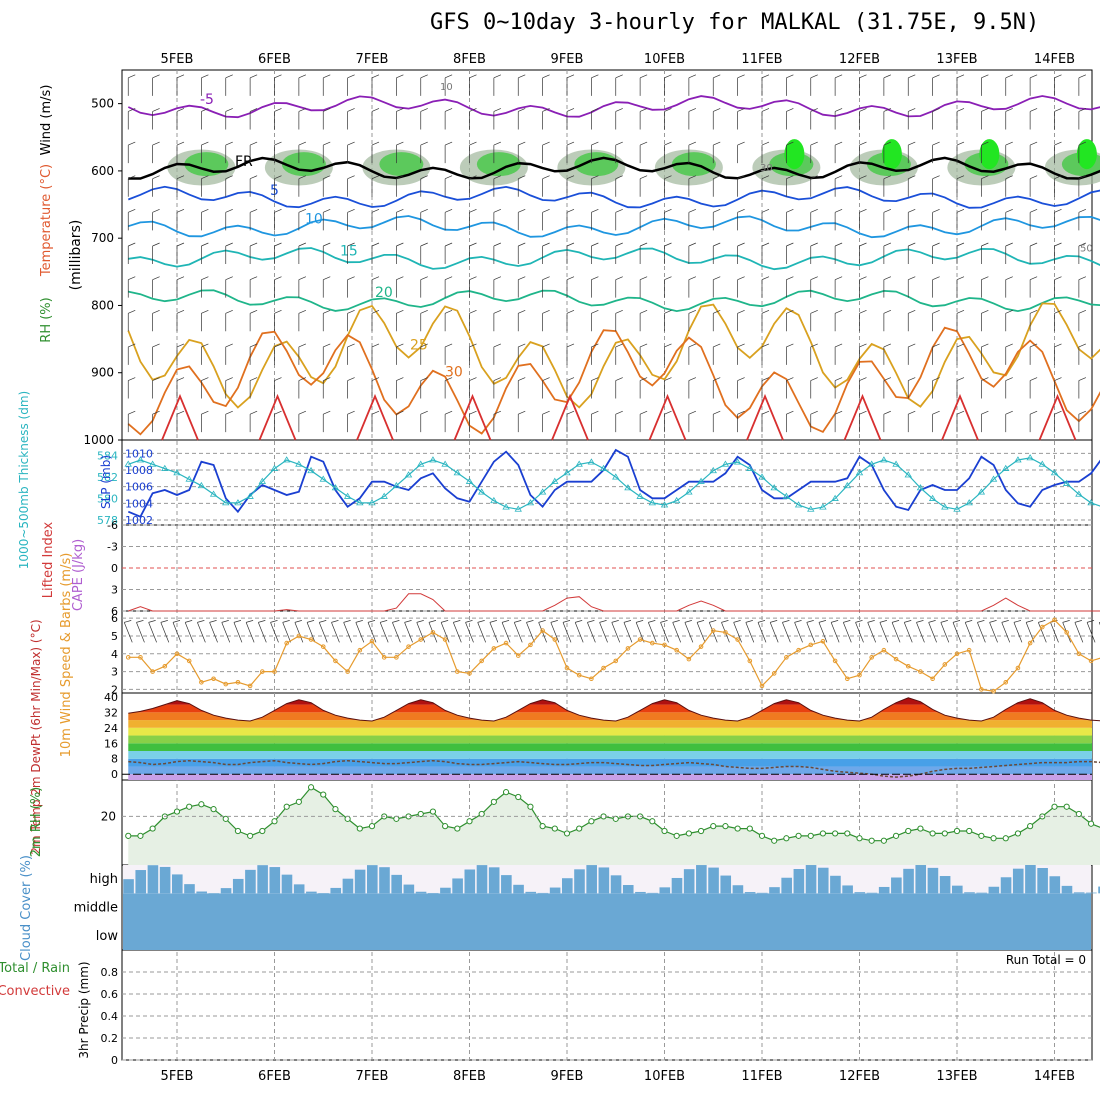  I want to click on isotherm-label: FR, so click(244, 162).